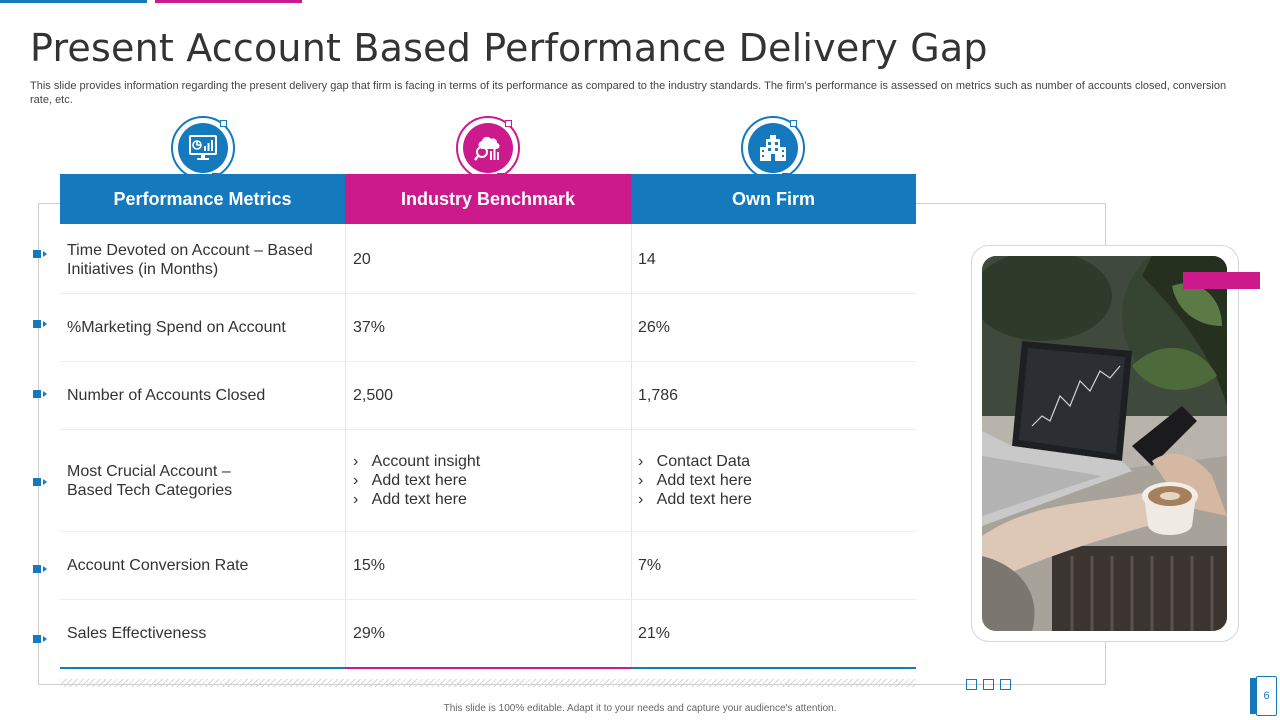 This screenshot has width=1280, height=720. I want to click on own-firm-cell: 1,786, so click(658, 395).